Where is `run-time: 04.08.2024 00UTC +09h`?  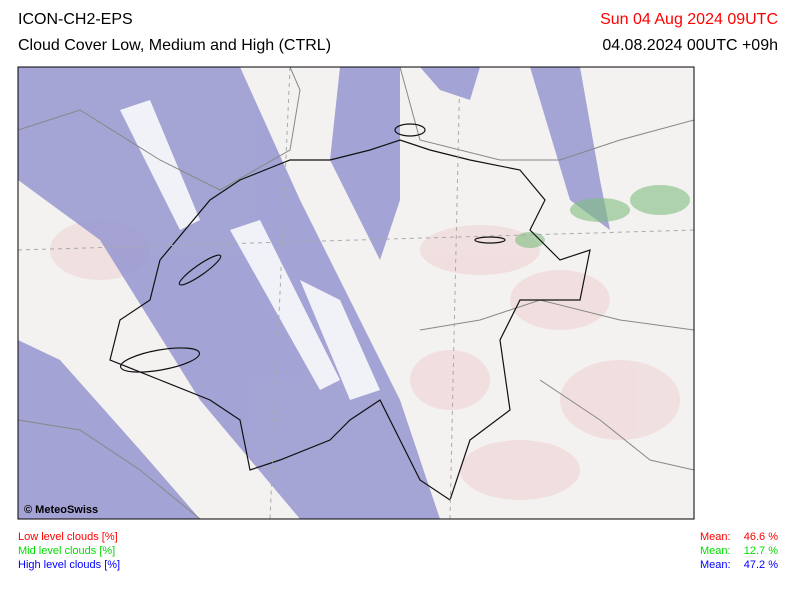 run-time: 04.08.2024 00UTC +09h is located at coordinates (690, 45).